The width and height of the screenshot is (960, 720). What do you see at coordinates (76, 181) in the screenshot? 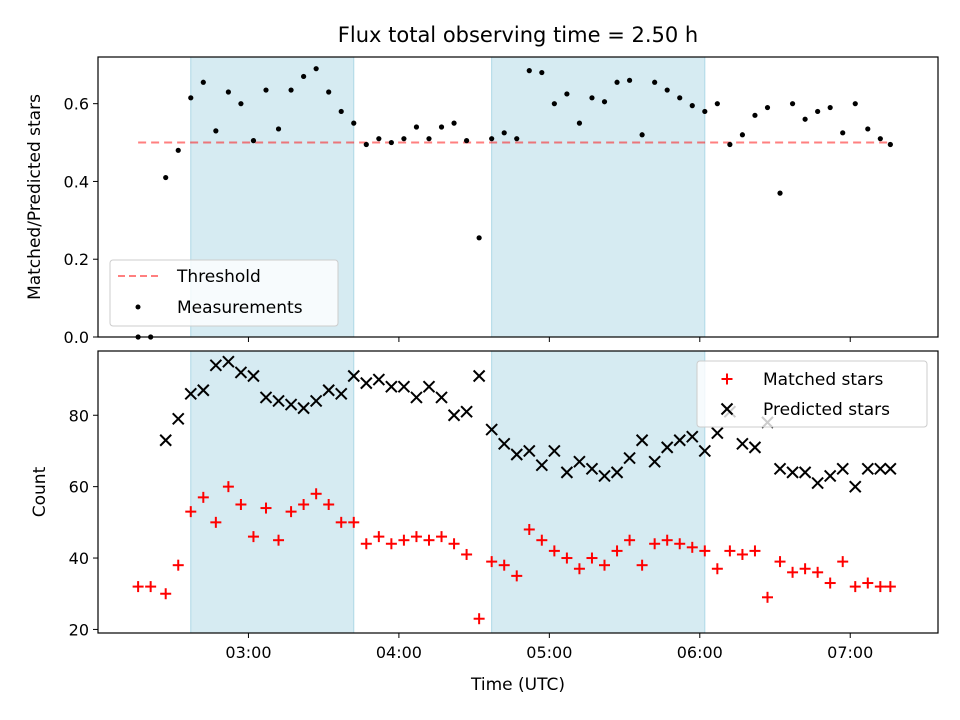
I see `y-tick-label: 0.4` at bounding box center [76, 181].